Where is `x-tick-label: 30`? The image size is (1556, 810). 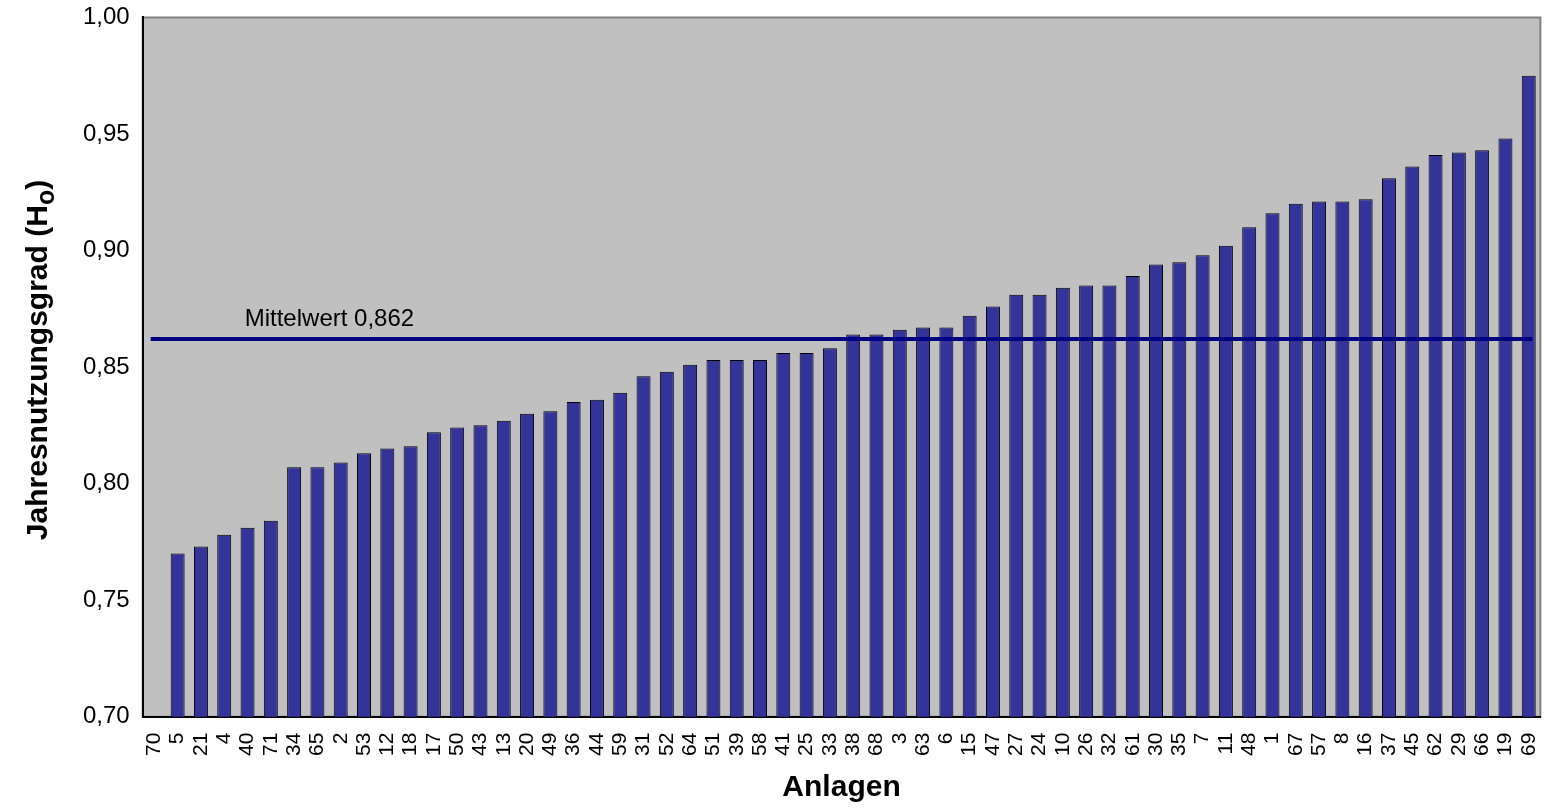
x-tick-label: 30 is located at coordinates (1154, 744).